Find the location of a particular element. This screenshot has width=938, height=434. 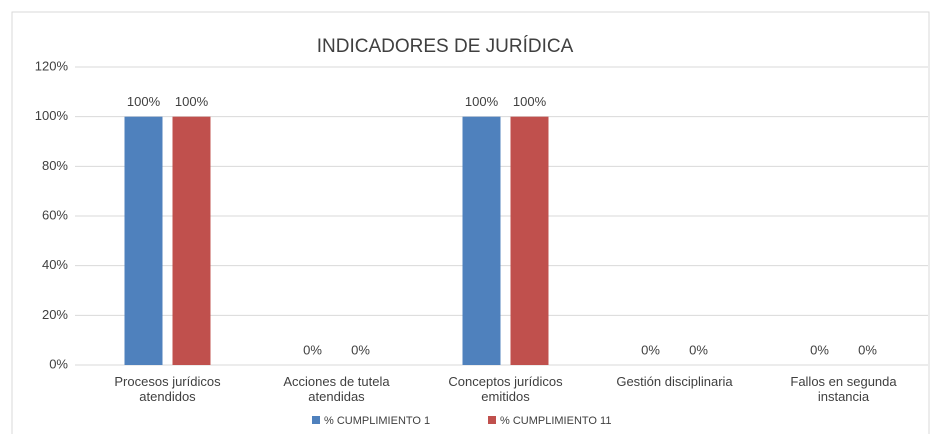

legend-label: % CUMPLIMIENTO 11 is located at coordinates (555, 421).